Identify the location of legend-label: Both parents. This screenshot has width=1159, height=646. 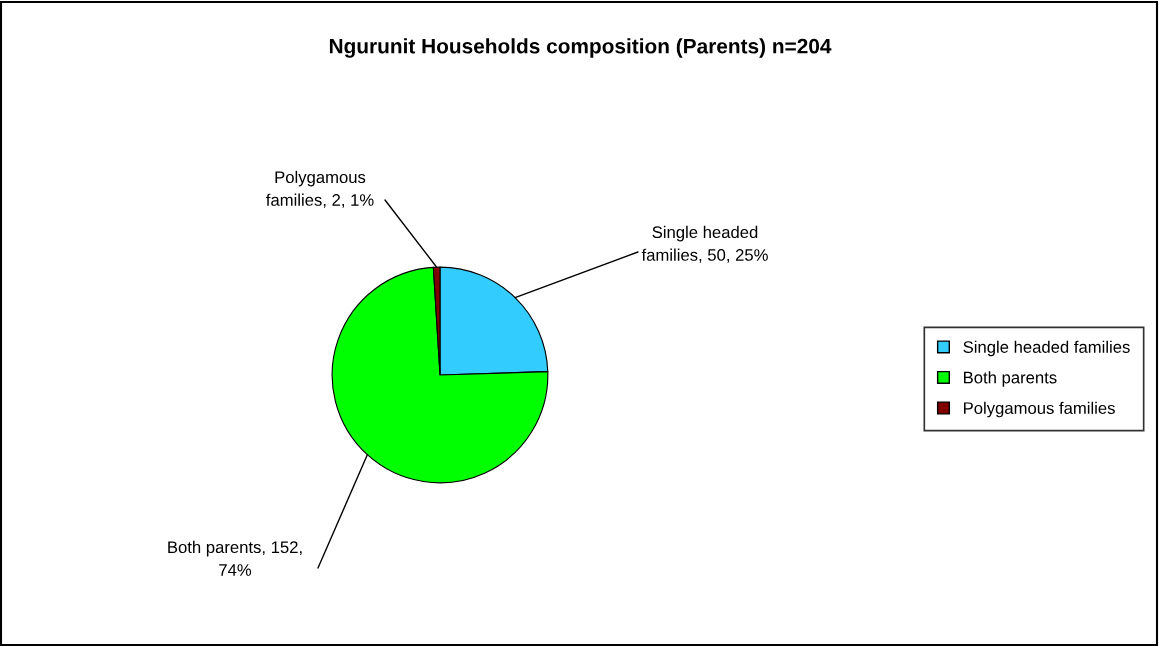
(1010, 379).